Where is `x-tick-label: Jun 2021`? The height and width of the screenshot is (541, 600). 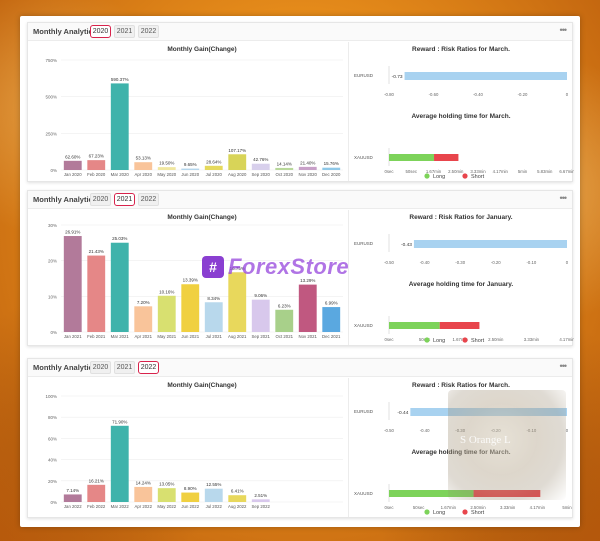
x-tick-label: Jun 2021 is located at coordinates (190, 336).